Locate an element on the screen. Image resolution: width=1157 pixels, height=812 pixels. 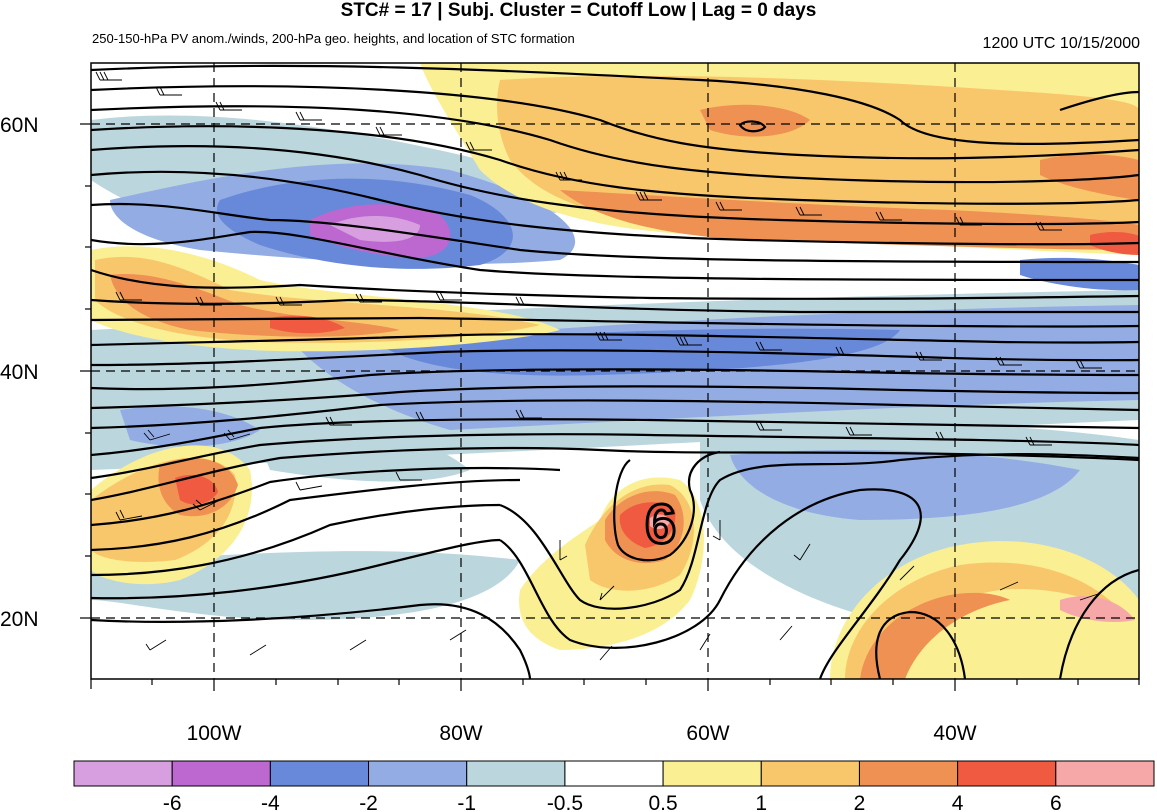
colorbar-label: -4 is located at coordinates (270, 802).